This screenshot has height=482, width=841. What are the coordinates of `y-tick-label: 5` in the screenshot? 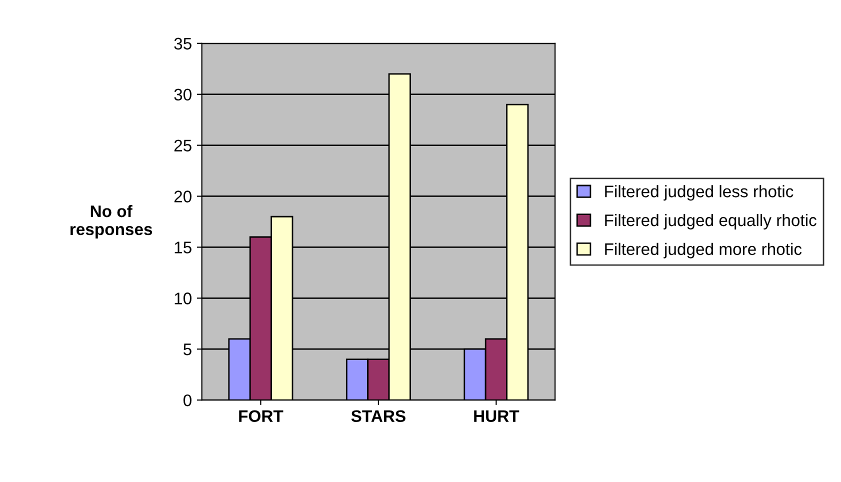 It's located at (188, 350).